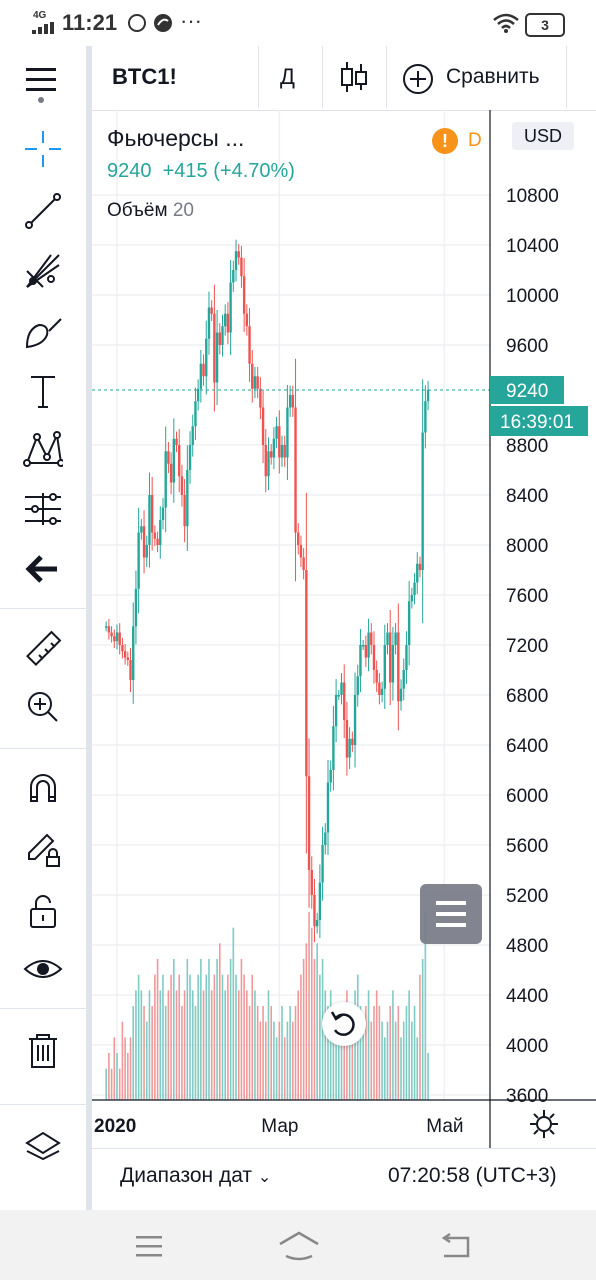 The height and width of the screenshot is (1280, 596). What do you see at coordinates (537, 422) in the screenshot?
I see `countdown-label: 16:39:01` at bounding box center [537, 422].